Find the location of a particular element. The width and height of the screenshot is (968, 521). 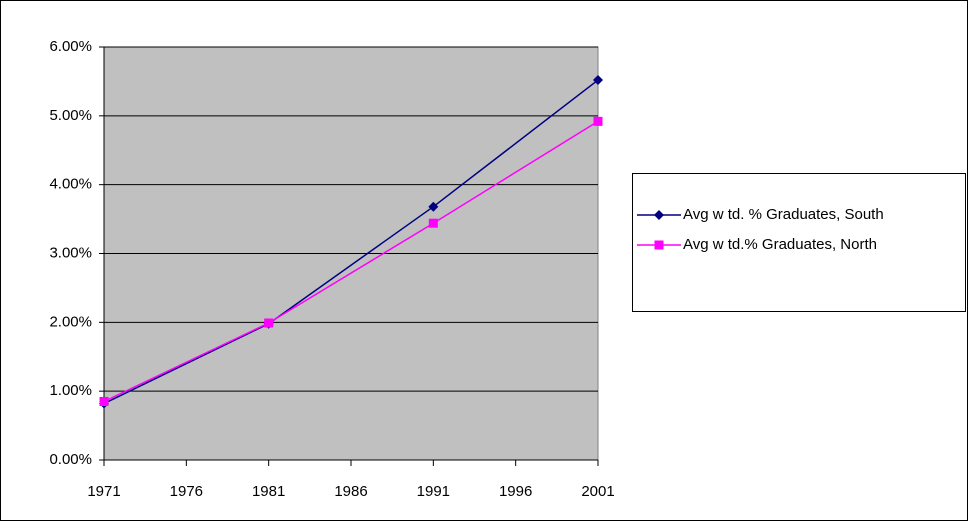

y-tick-label: 6.00% is located at coordinates (70, 46).